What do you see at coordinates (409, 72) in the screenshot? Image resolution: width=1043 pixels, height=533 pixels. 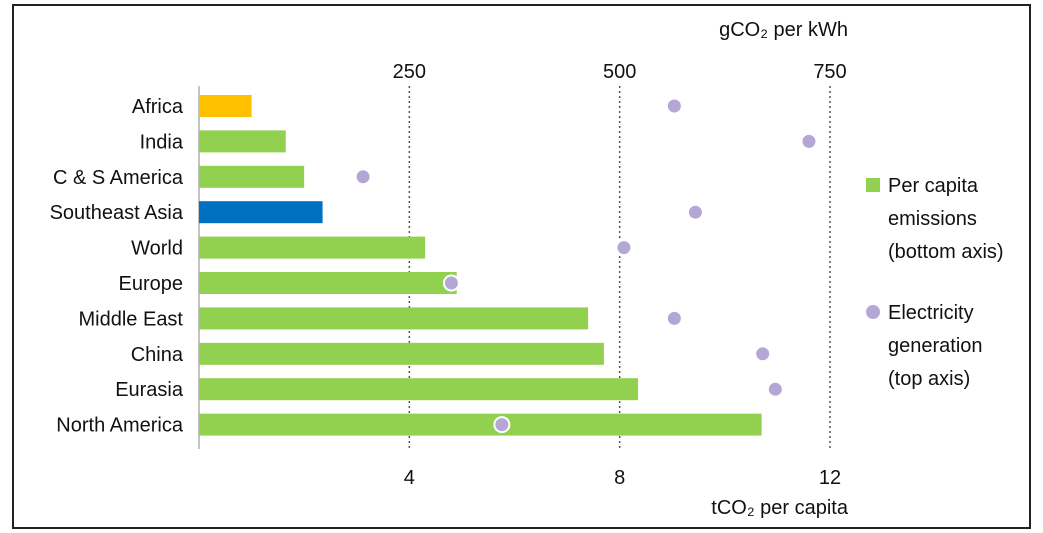 I see `top-tick-label: 250` at bounding box center [409, 72].